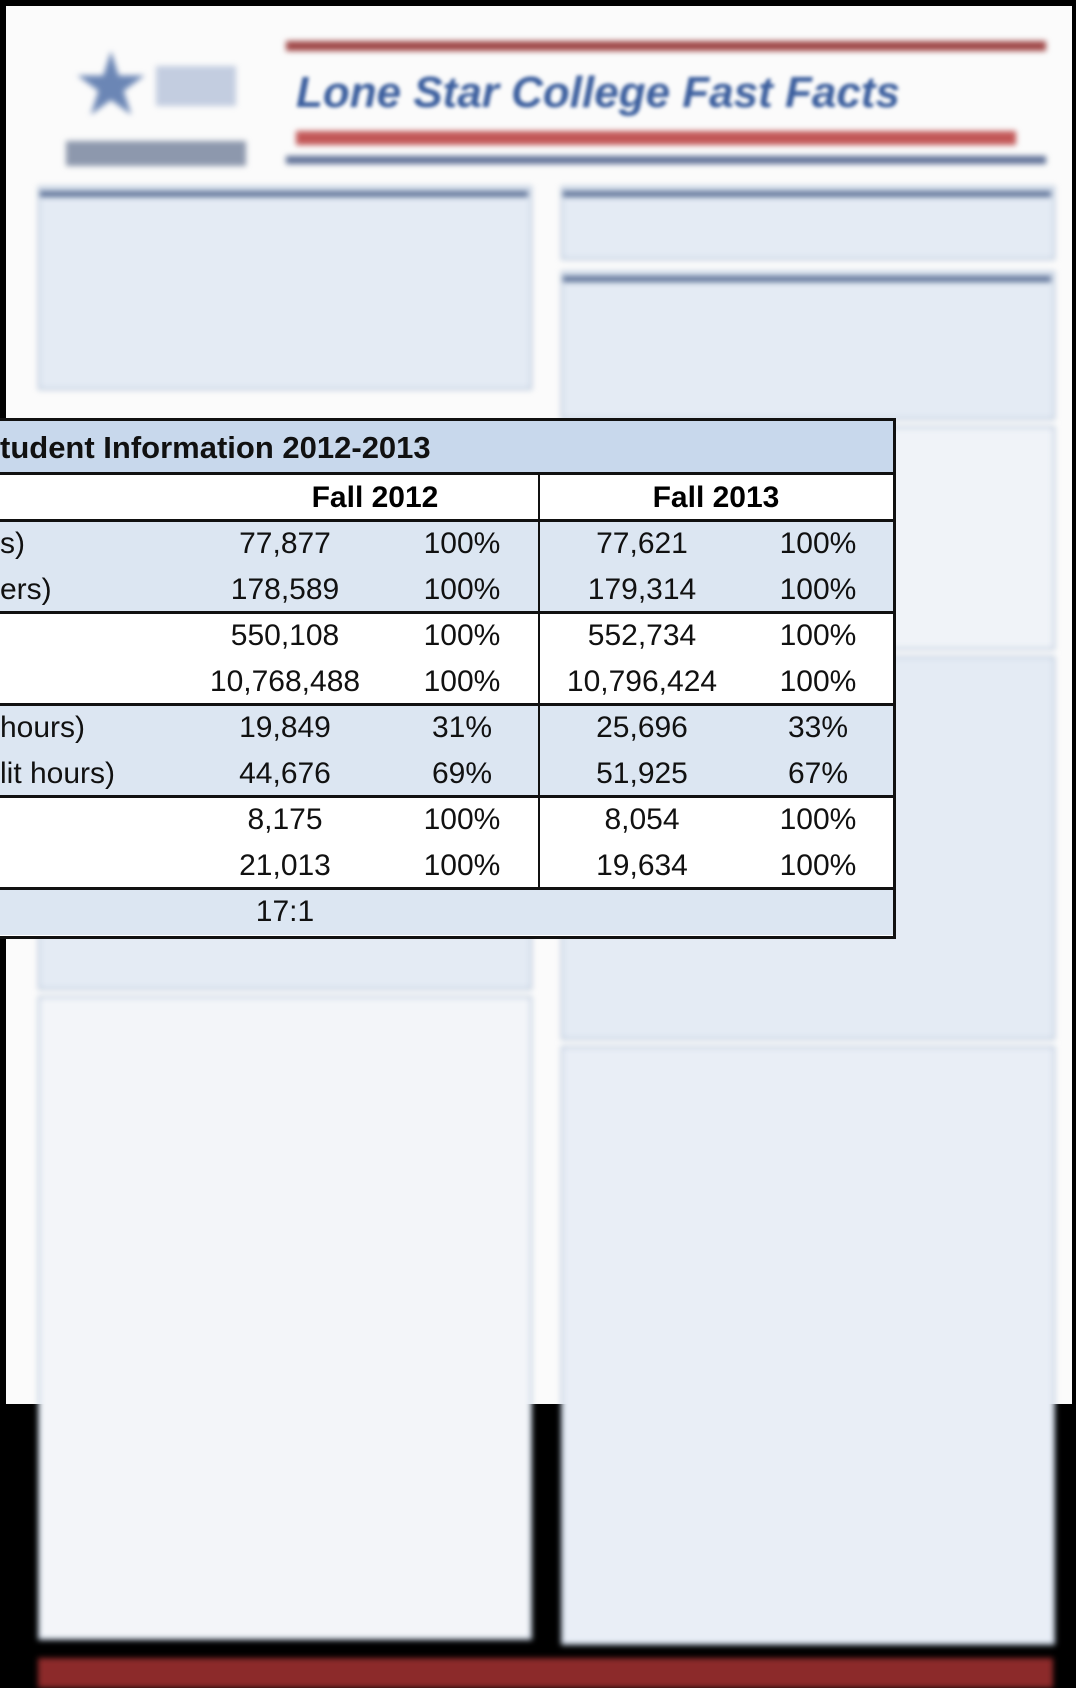 The width and height of the screenshot is (1076, 1688). Describe the element at coordinates (818, 773) in the screenshot. I see `cell: 67%` at that location.